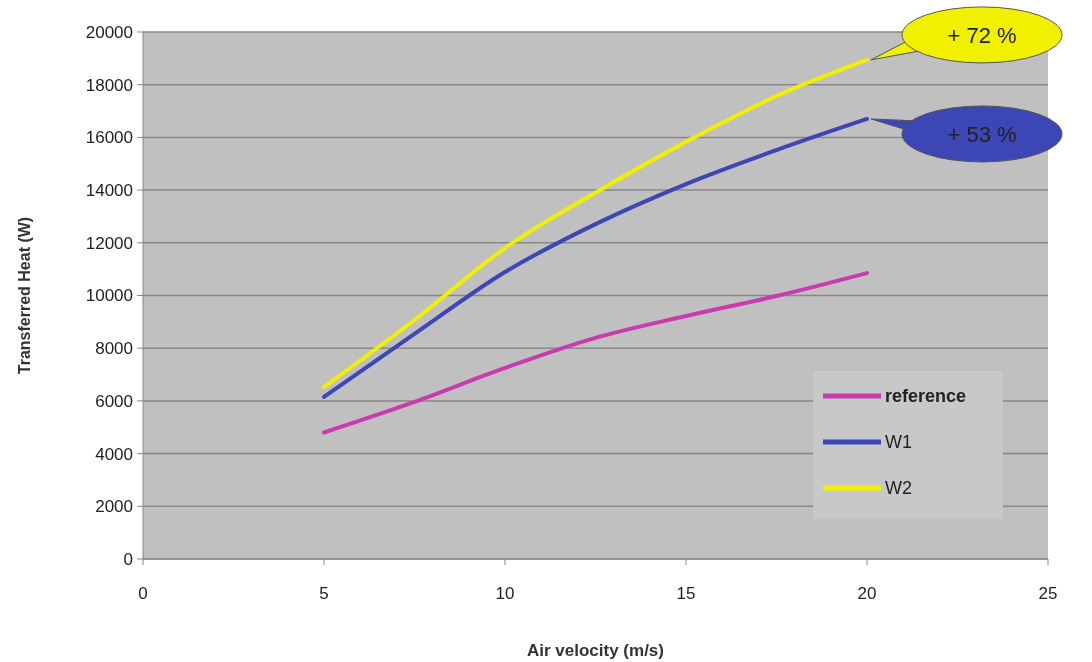 This screenshot has width=1092, height=662. Describe the element at coordinates (109, 85) in the screenshot. I see `y-tick-label: 18000` at that location.